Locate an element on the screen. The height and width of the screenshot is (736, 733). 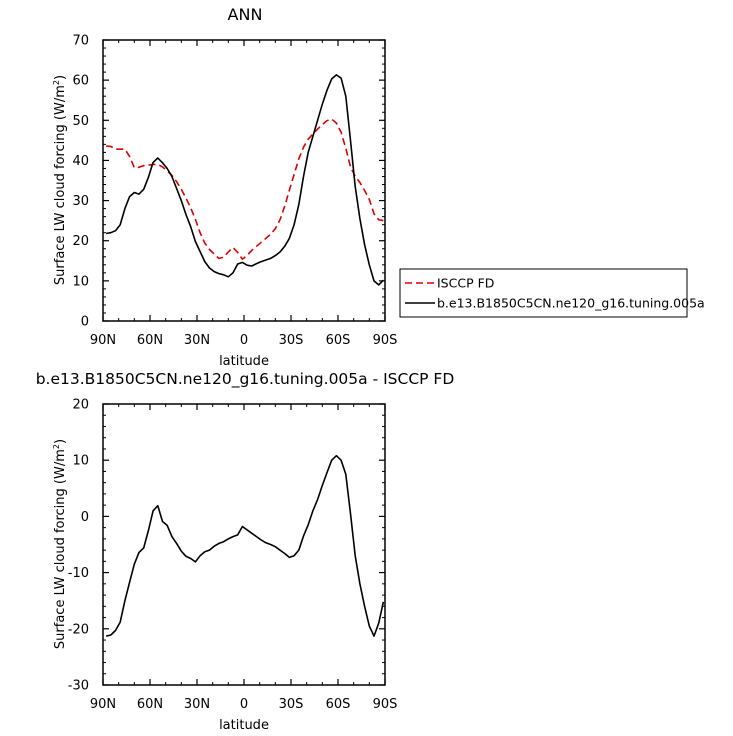
top-y-tick-label: 50 is located at coordinates (80, 121).